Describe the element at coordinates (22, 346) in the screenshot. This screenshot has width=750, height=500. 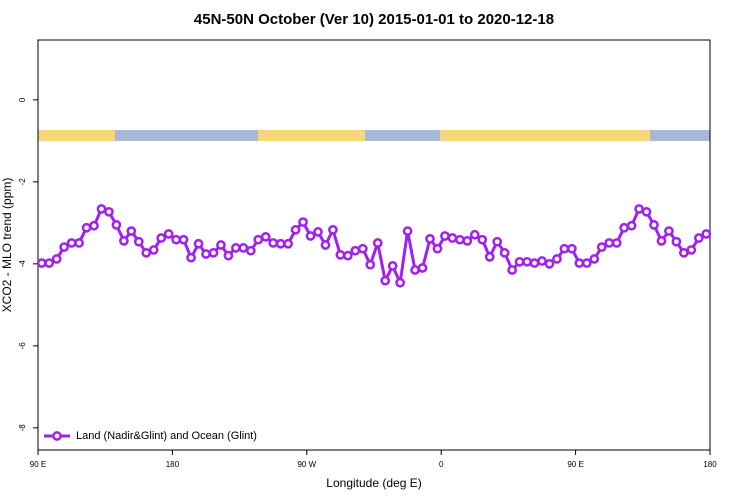
I see `y-tick-label: -6` at that location.